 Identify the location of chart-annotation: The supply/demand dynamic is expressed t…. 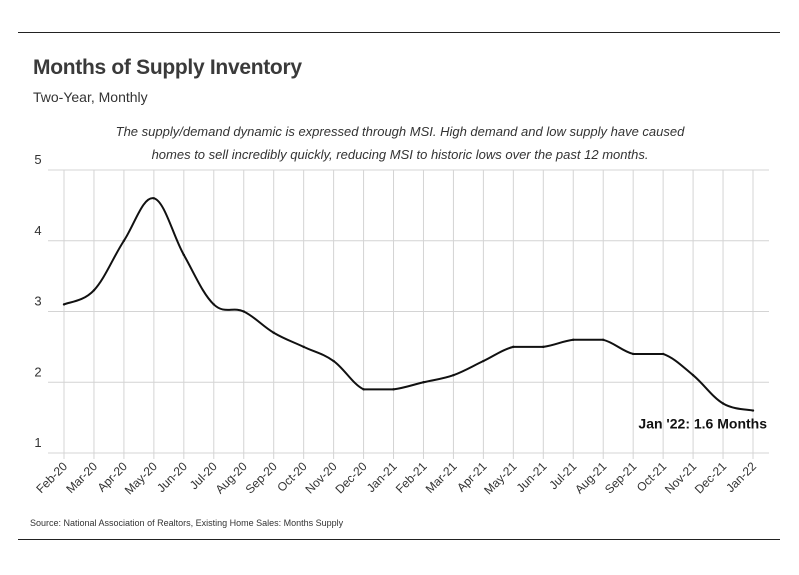
(400, 143).